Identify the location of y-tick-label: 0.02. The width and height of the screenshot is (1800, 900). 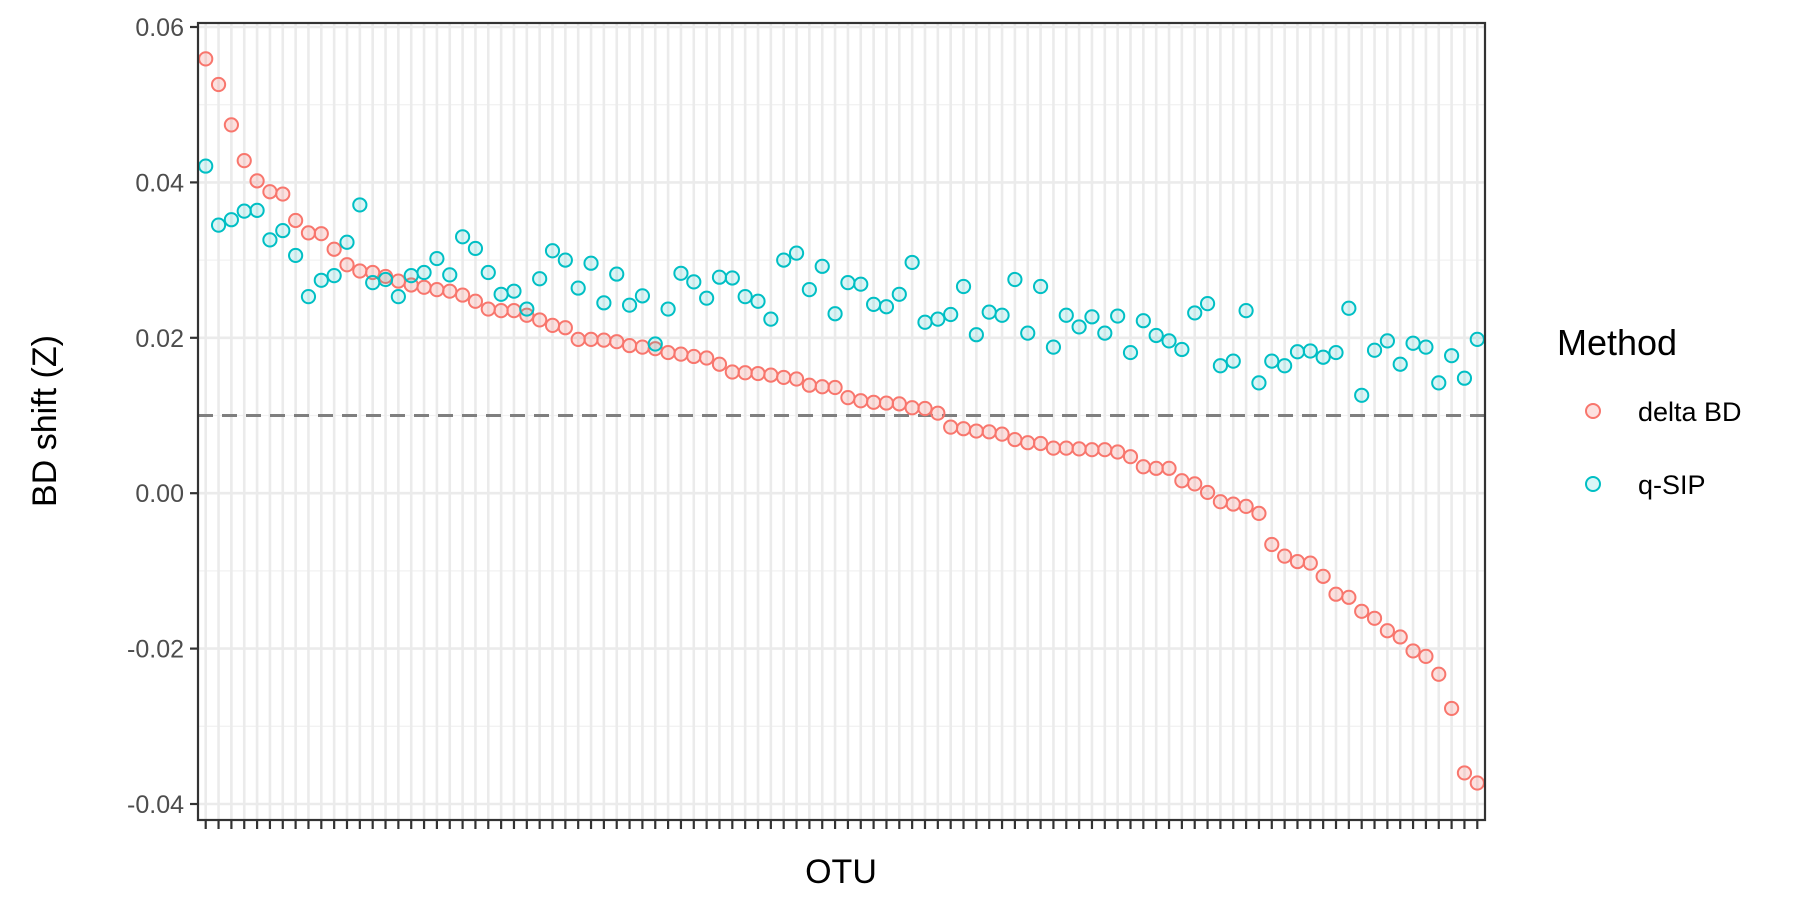
(159, 339).